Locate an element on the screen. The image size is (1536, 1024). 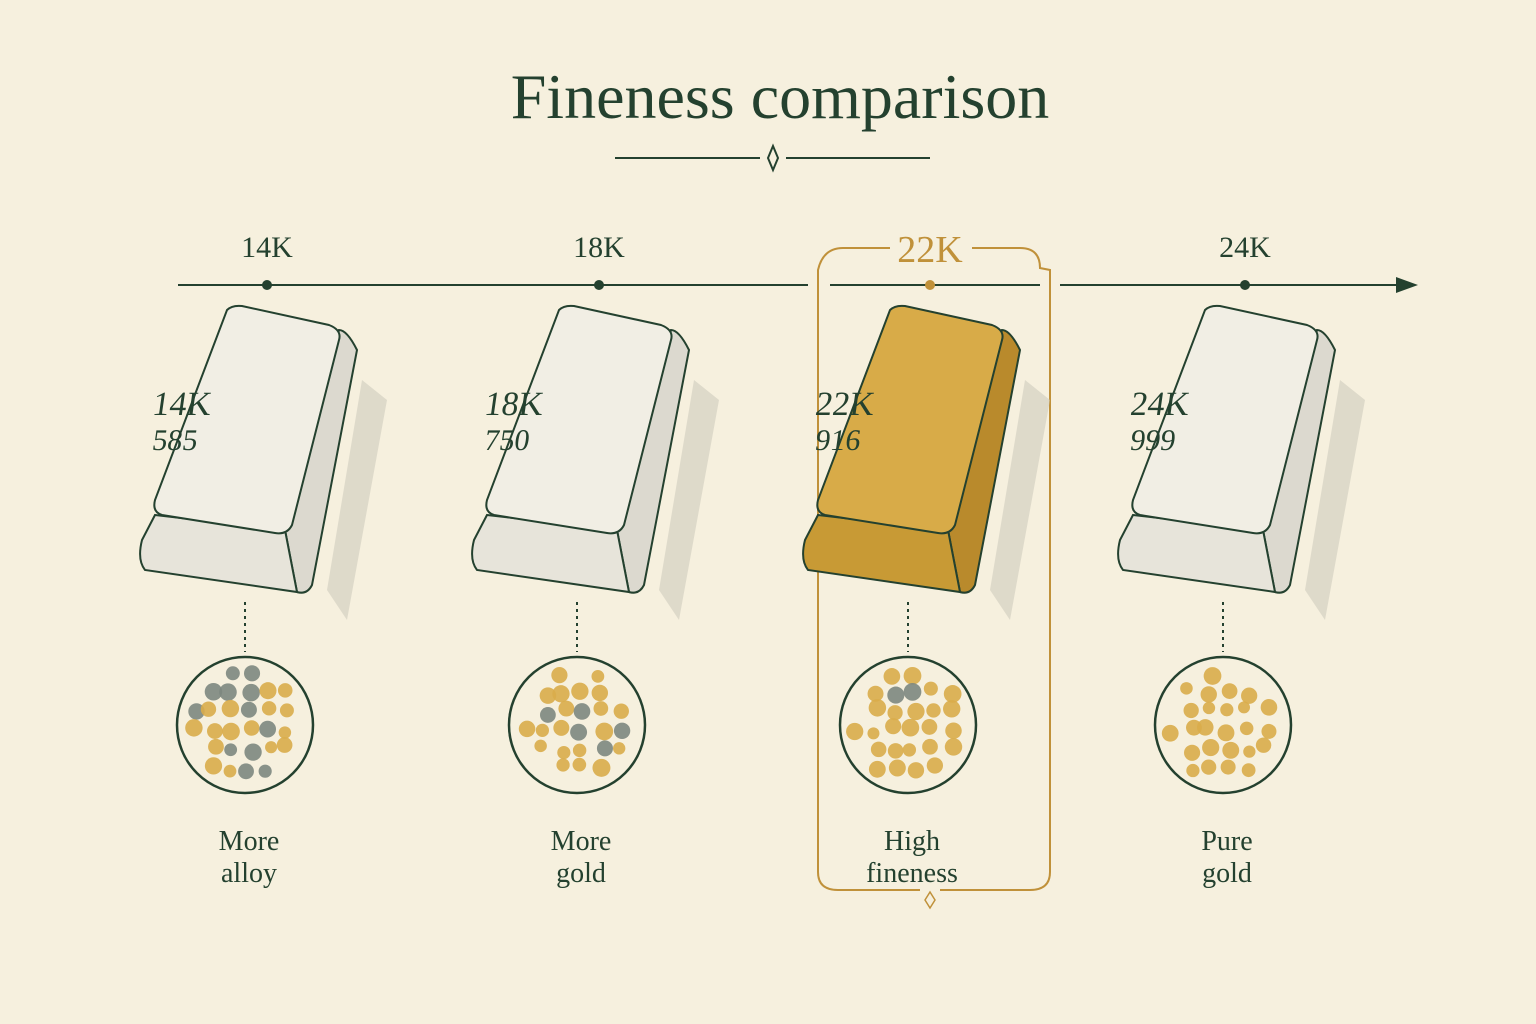
bar-karat: 14K is located at coordinates (182, 404).